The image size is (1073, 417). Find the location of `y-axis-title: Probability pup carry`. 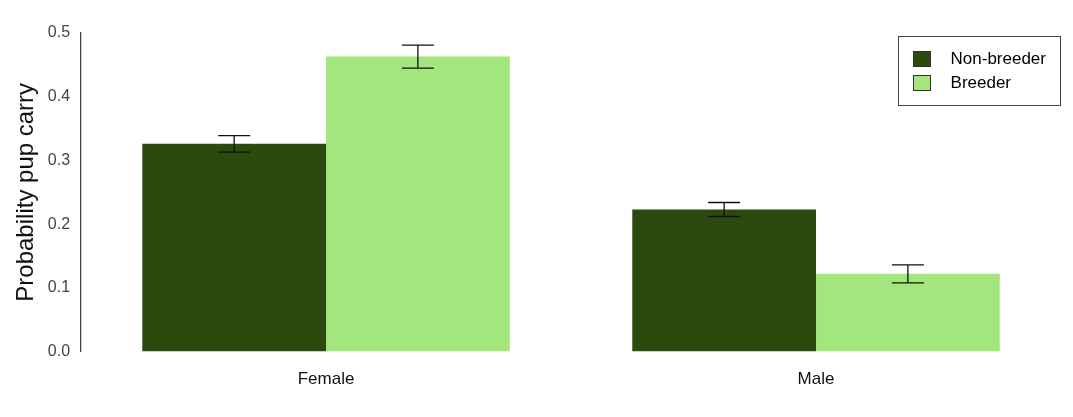

y-axis-title: Probability pup carry is located at coordinates (25, 192).